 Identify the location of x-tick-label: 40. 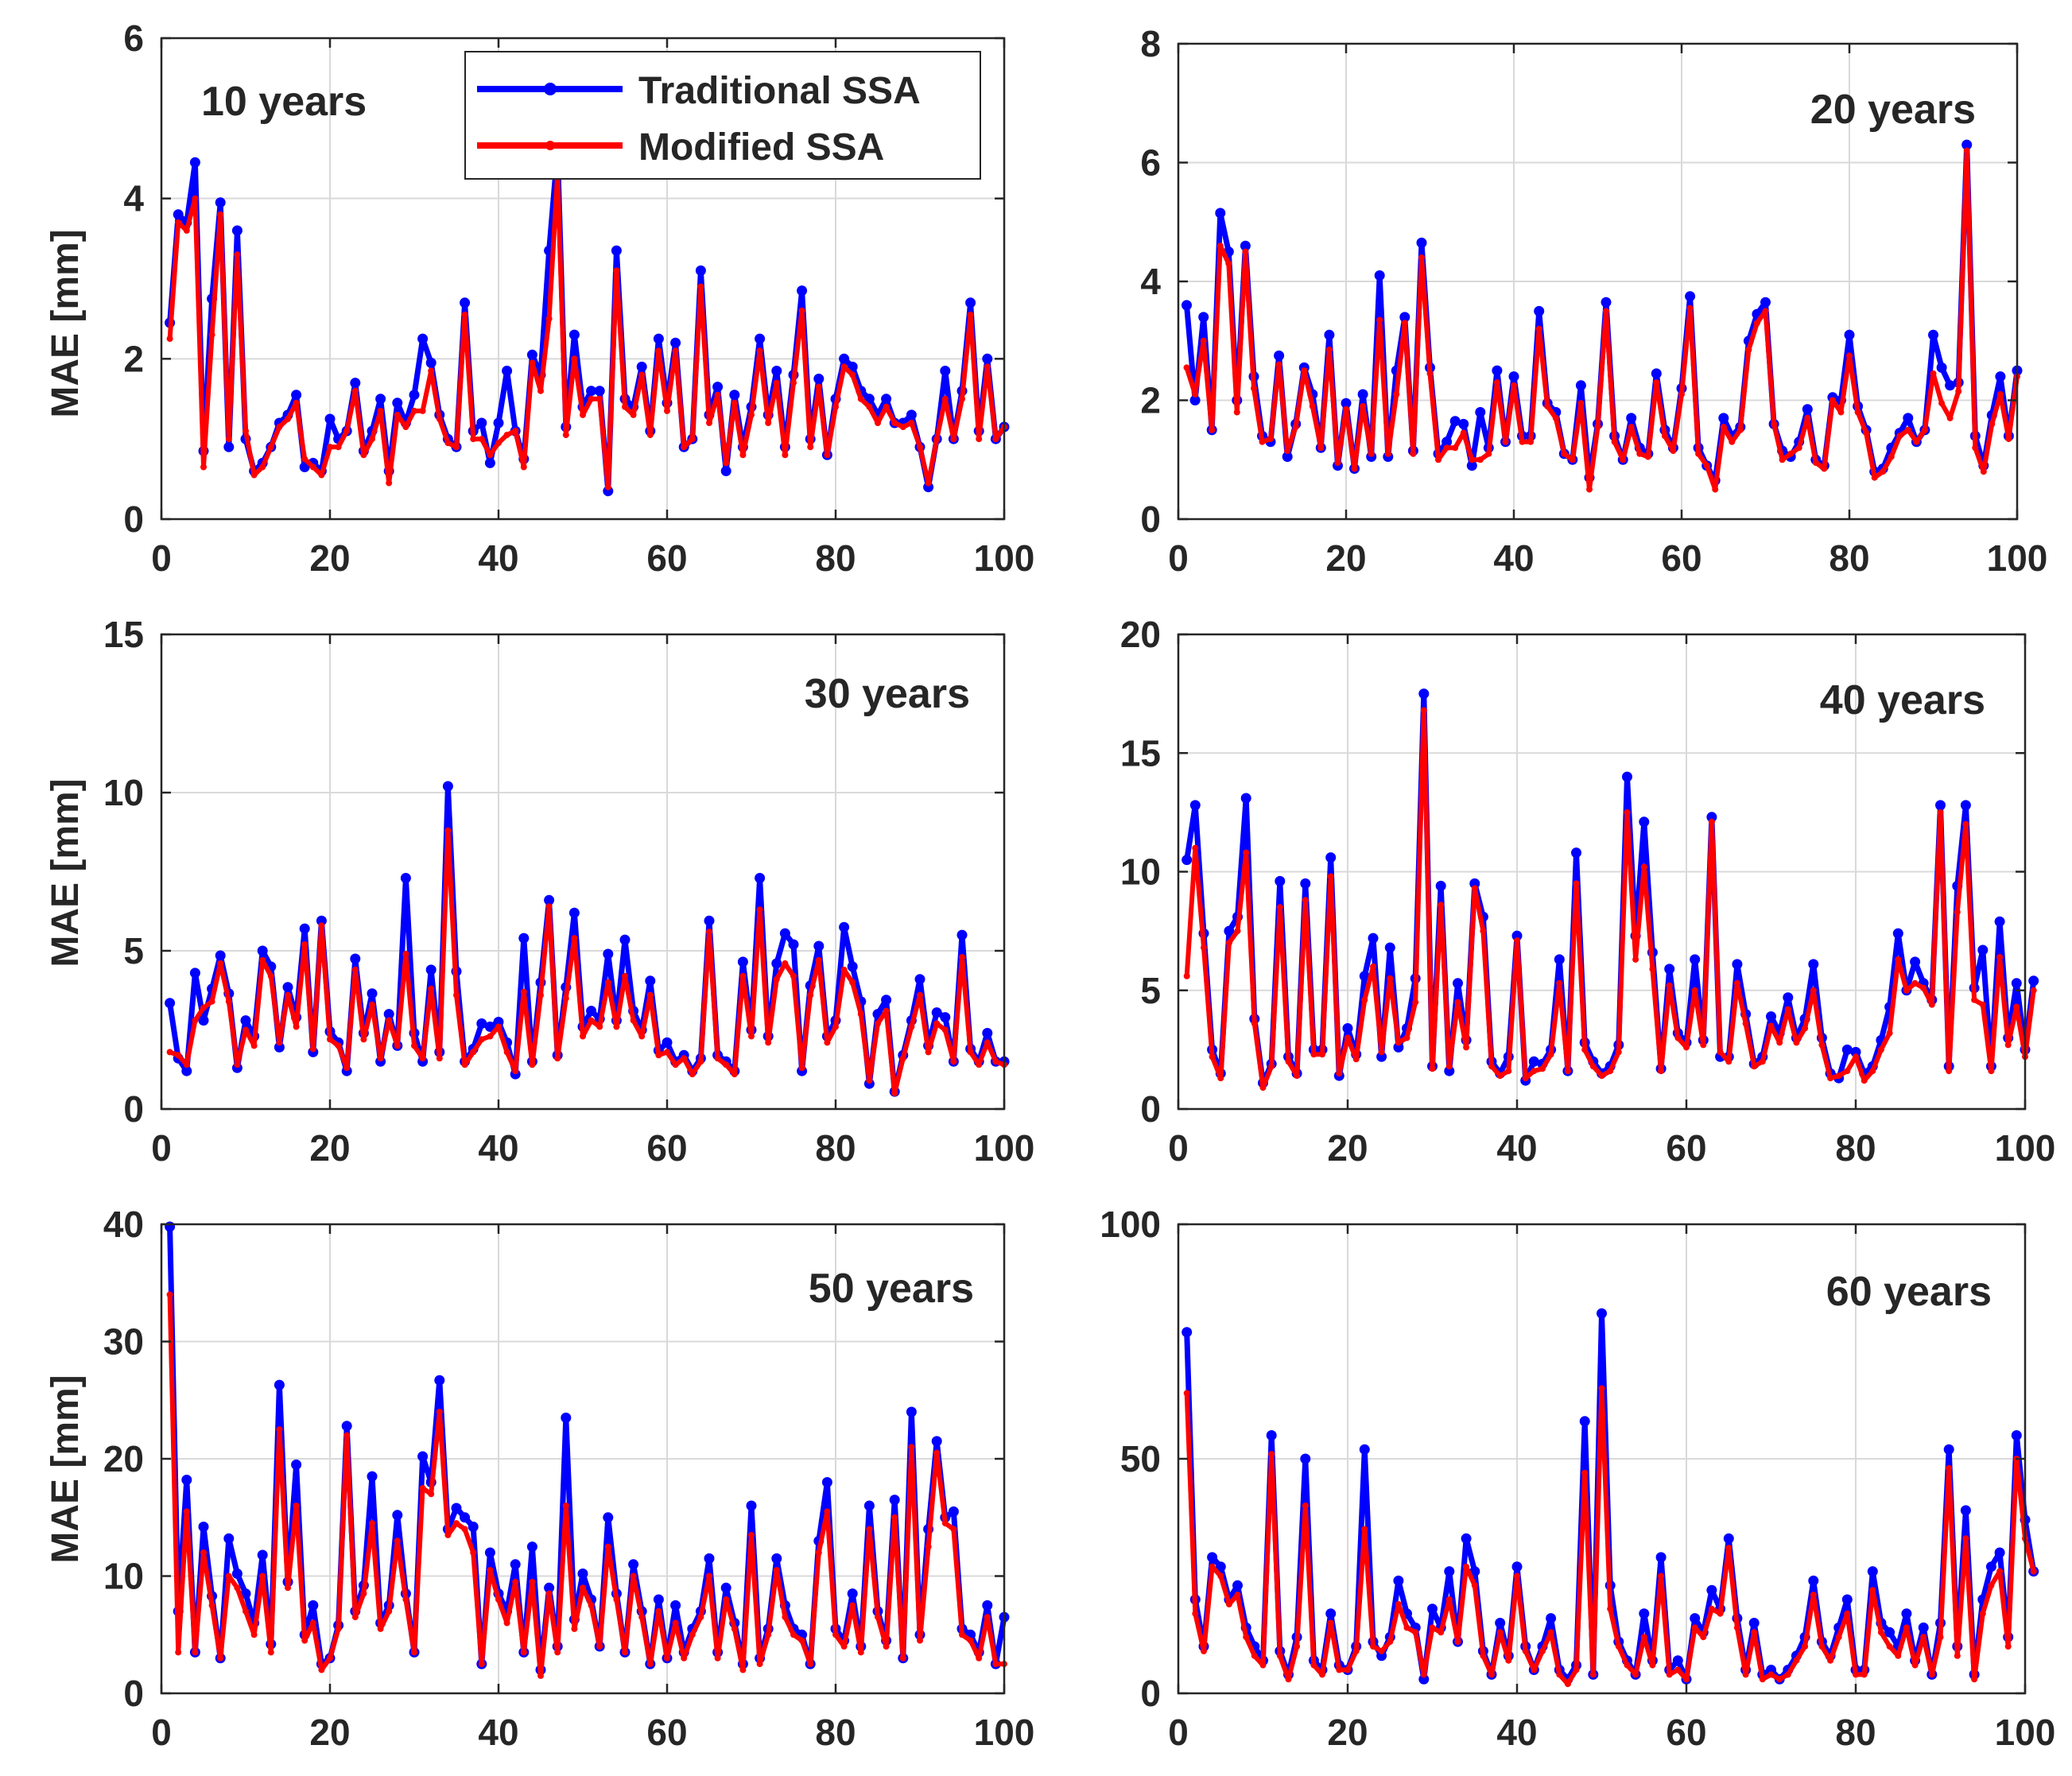
(498, 558).